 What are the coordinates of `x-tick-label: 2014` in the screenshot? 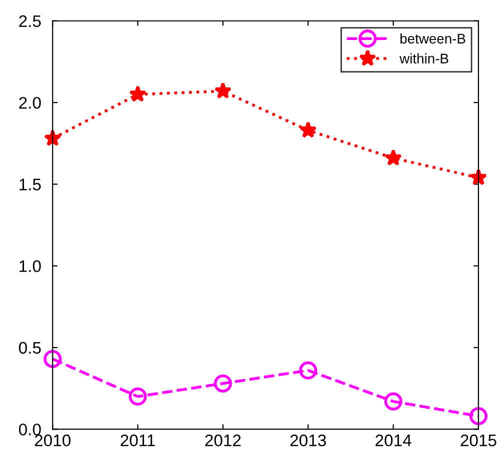 It's located at (394, 440).